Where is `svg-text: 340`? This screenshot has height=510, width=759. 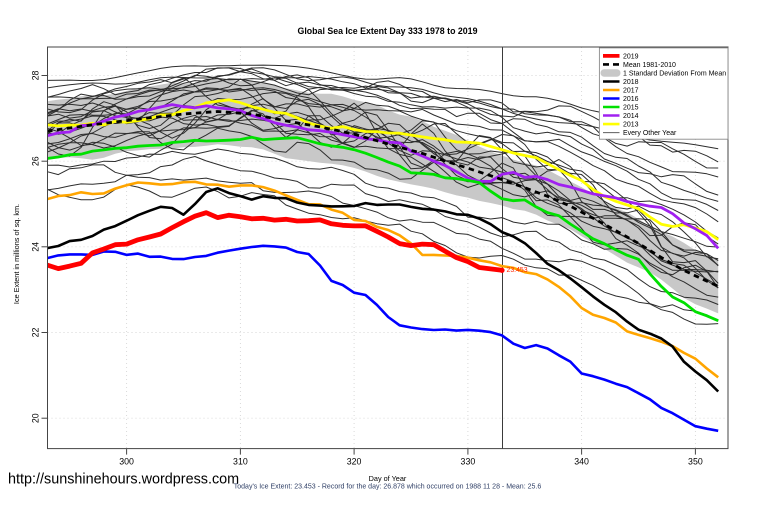 svg-text: 340 is located at coordinates (581, 462).